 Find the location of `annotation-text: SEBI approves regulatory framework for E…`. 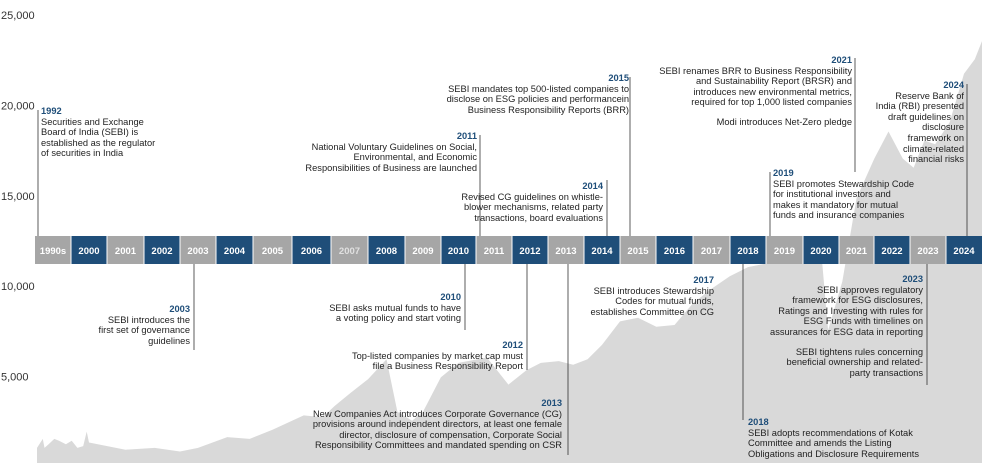

annotation-text: SEBI approves regulatory framework for E… is located at coordinates (846, 310).